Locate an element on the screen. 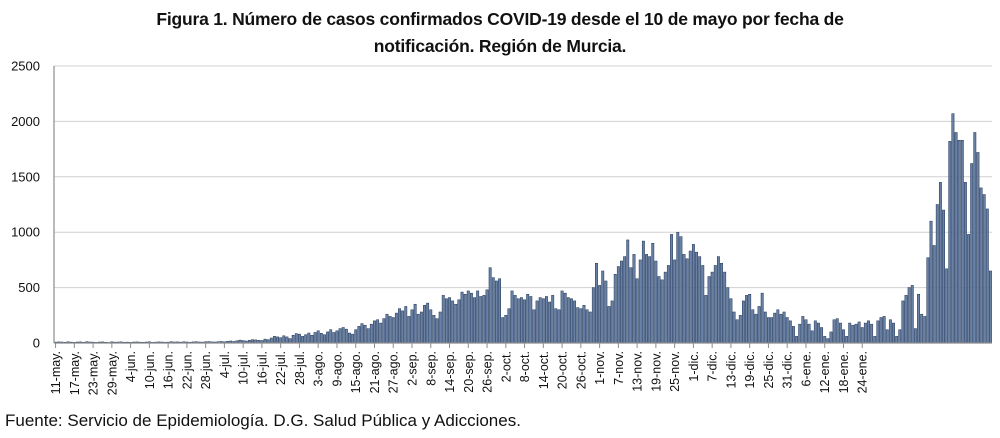  x-tick-label: 10-jun. is located at coordinates (150, 370).